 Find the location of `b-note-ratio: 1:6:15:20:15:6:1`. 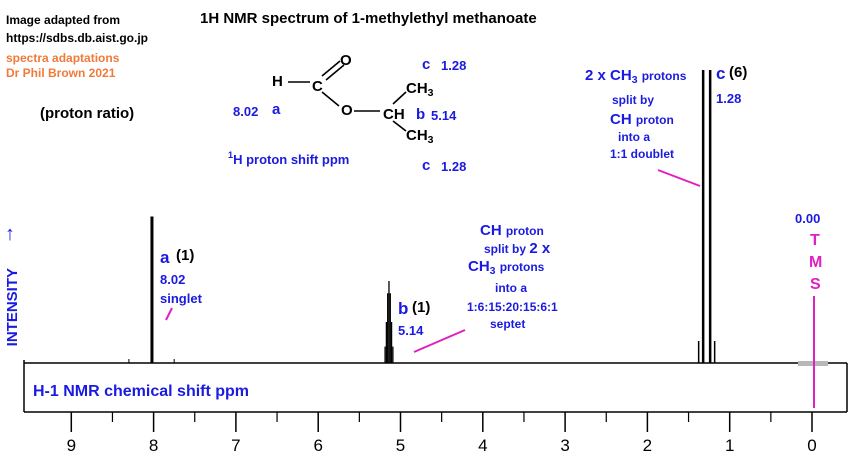

b-note-ratio: 1:6:15:20:15:6:1 is located at coordinates (512, 307).